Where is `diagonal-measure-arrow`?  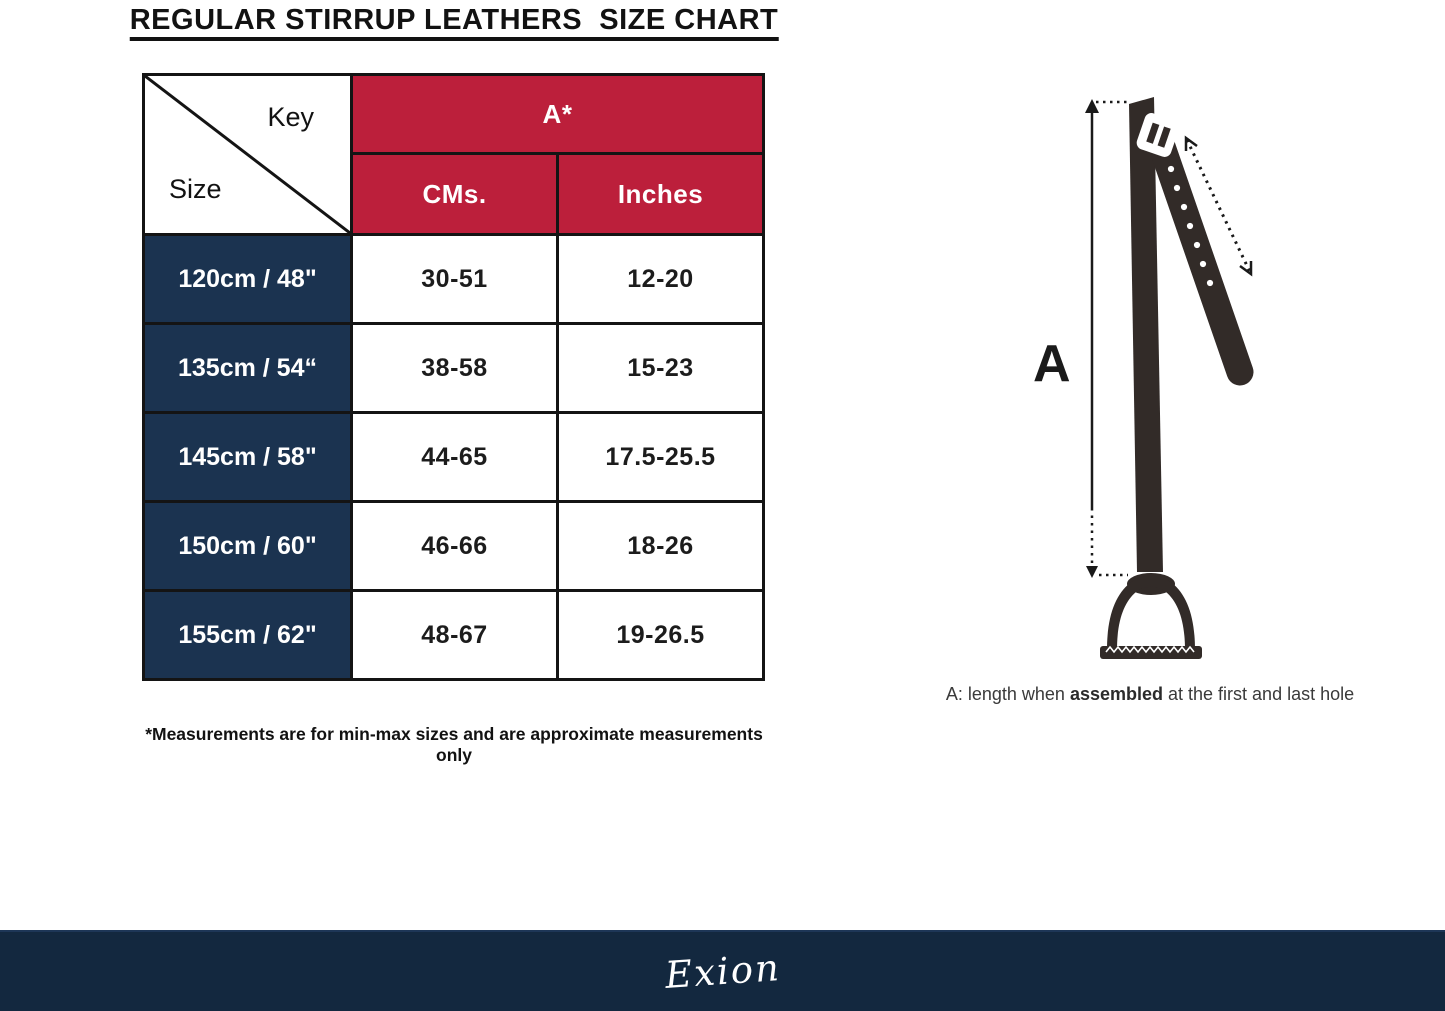 diagonal-measure-arrow is located at coordinates (1218, 206).